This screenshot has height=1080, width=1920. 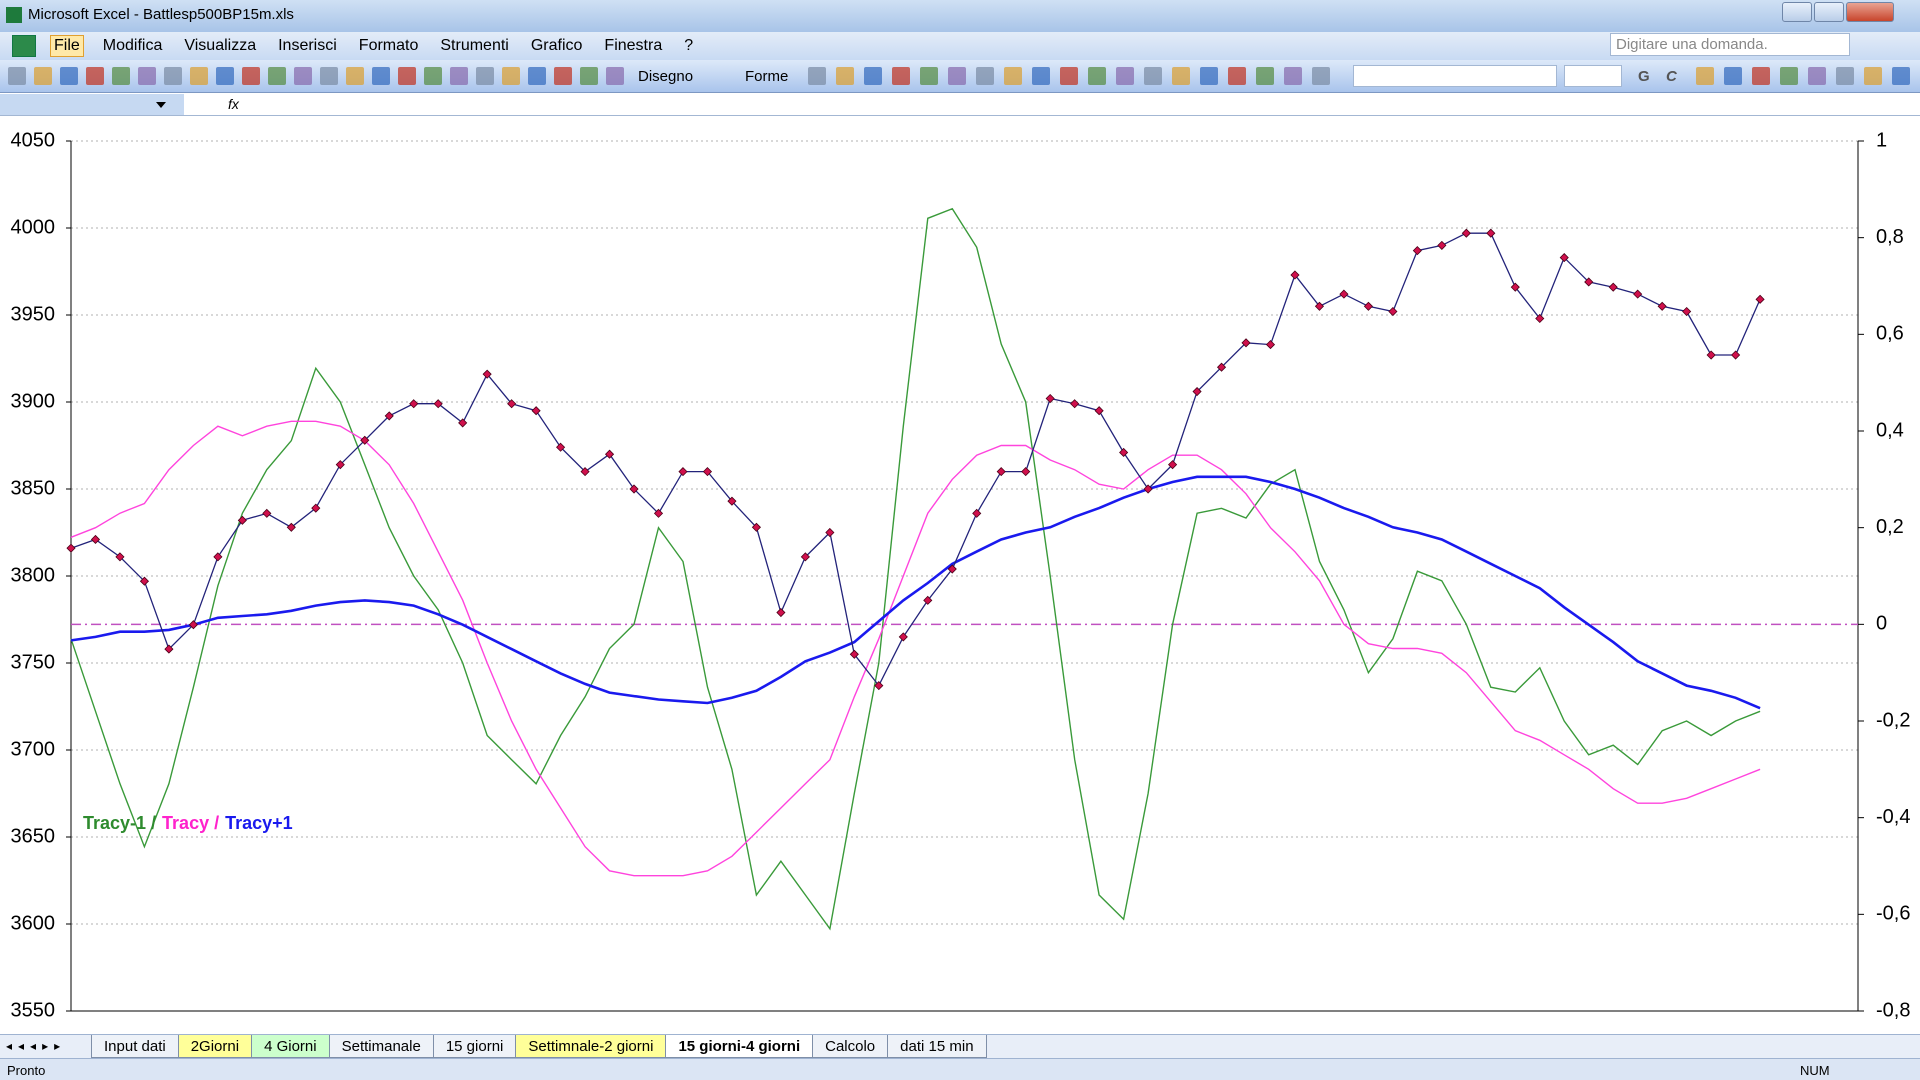 What do you see at coordinates (1870, 12) in the screenshot?
I see `close-button` at bounding box center [1870, 12].